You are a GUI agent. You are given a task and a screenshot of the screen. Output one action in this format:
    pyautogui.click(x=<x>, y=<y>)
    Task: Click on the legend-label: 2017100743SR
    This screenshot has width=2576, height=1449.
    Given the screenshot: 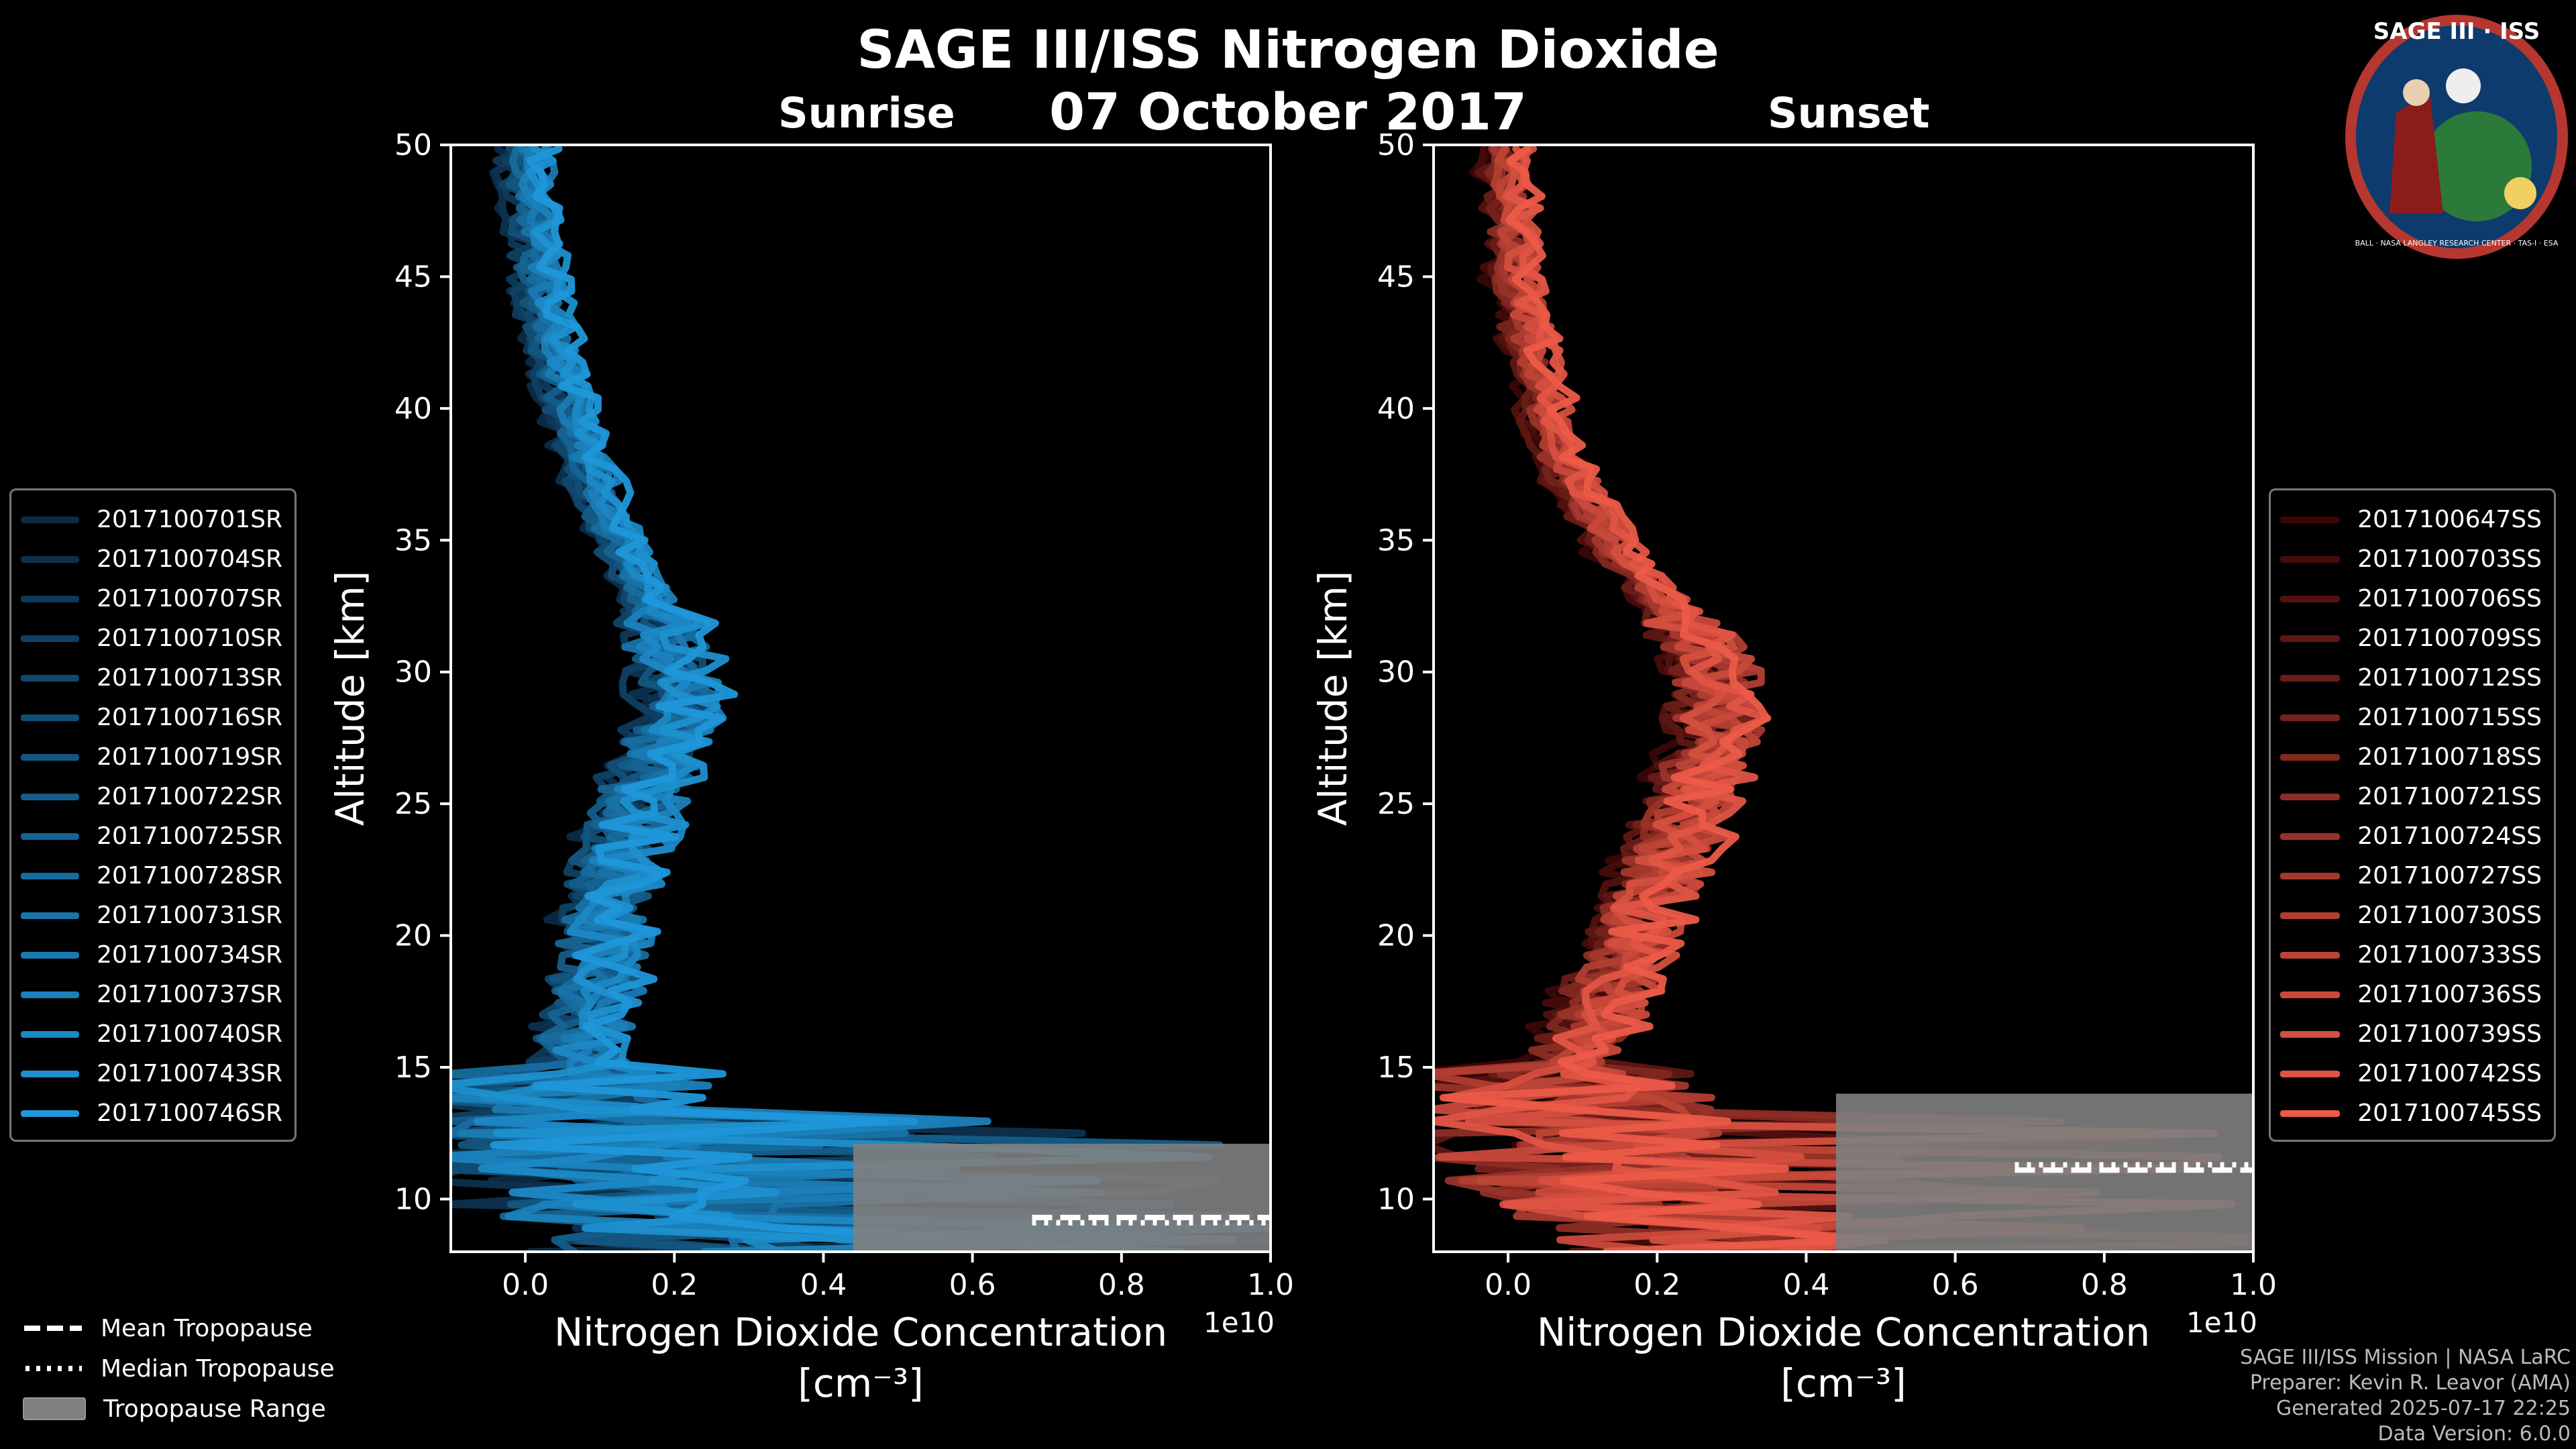 What is the action you would take?
    pyautogui.click(x=189, y=1073)
    